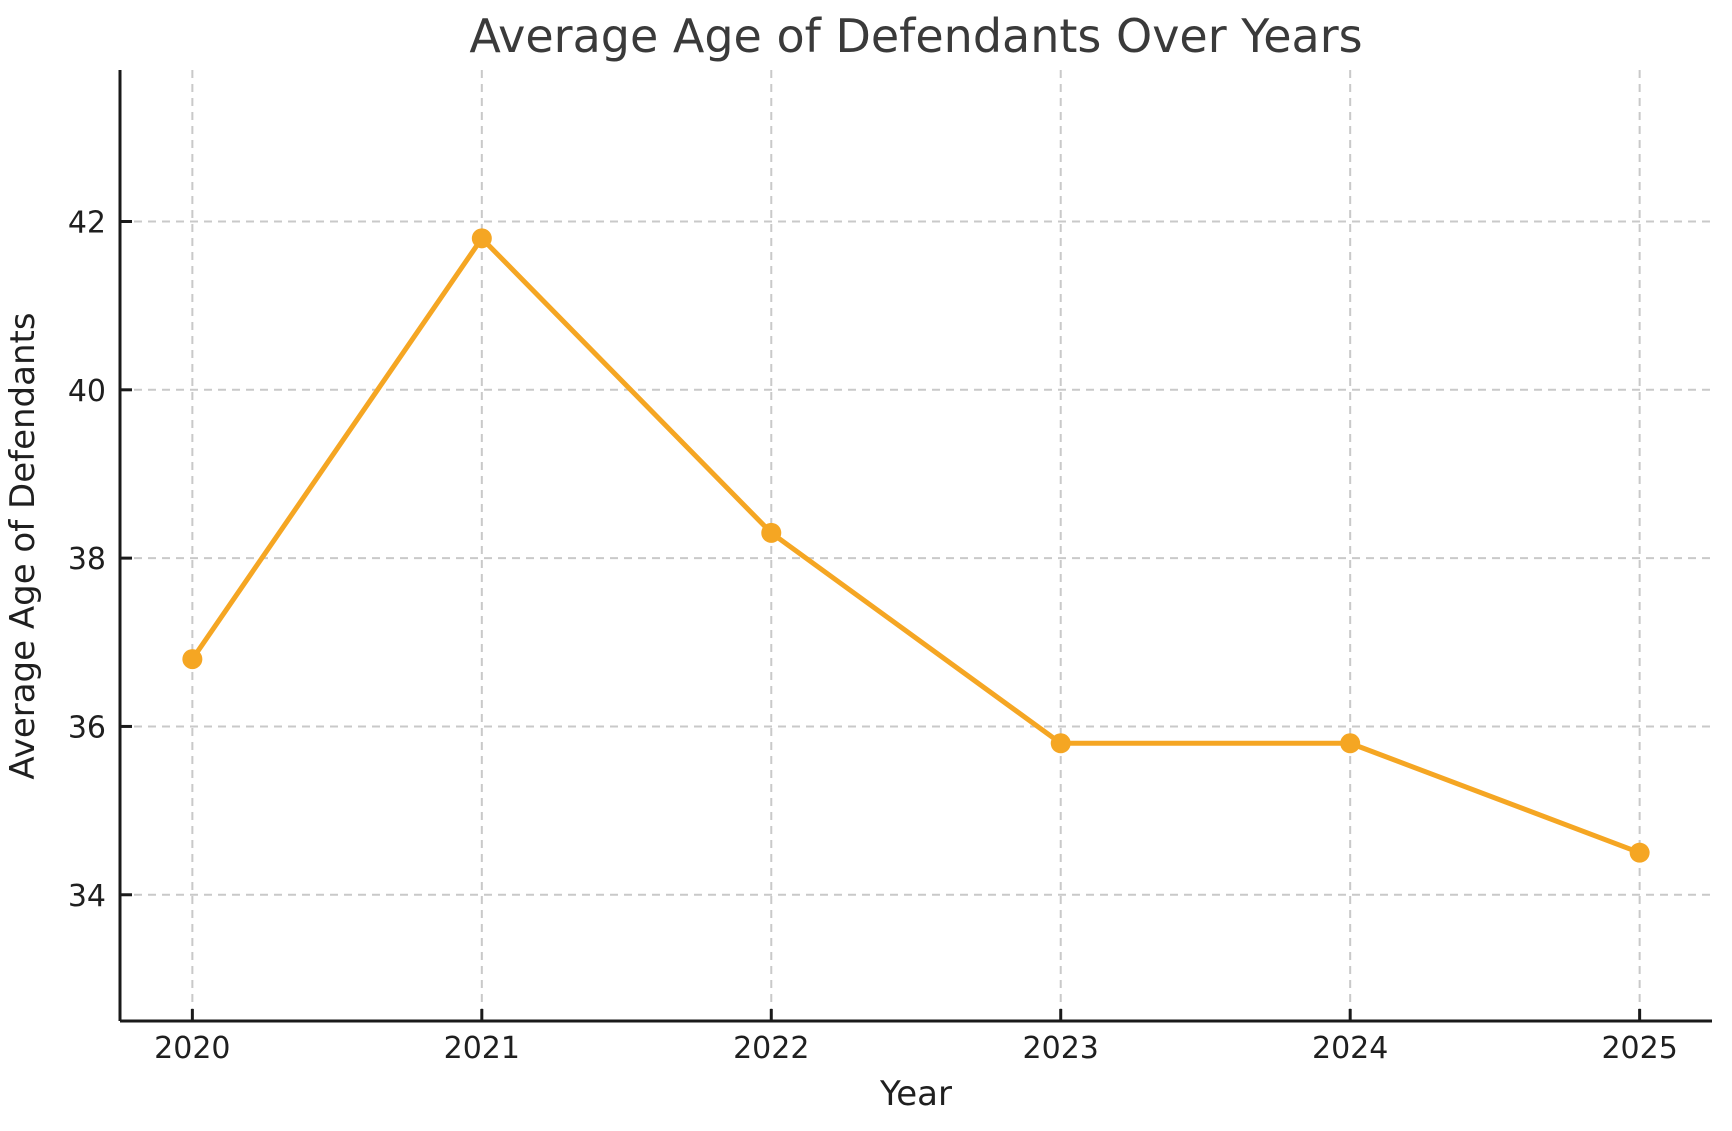 The width and height of the screenshot is (1732, 1131). Describe the element at coordinates (23, 545) in the screenshot. I see `y-axis-label: Average Age of Defendants` at that location.